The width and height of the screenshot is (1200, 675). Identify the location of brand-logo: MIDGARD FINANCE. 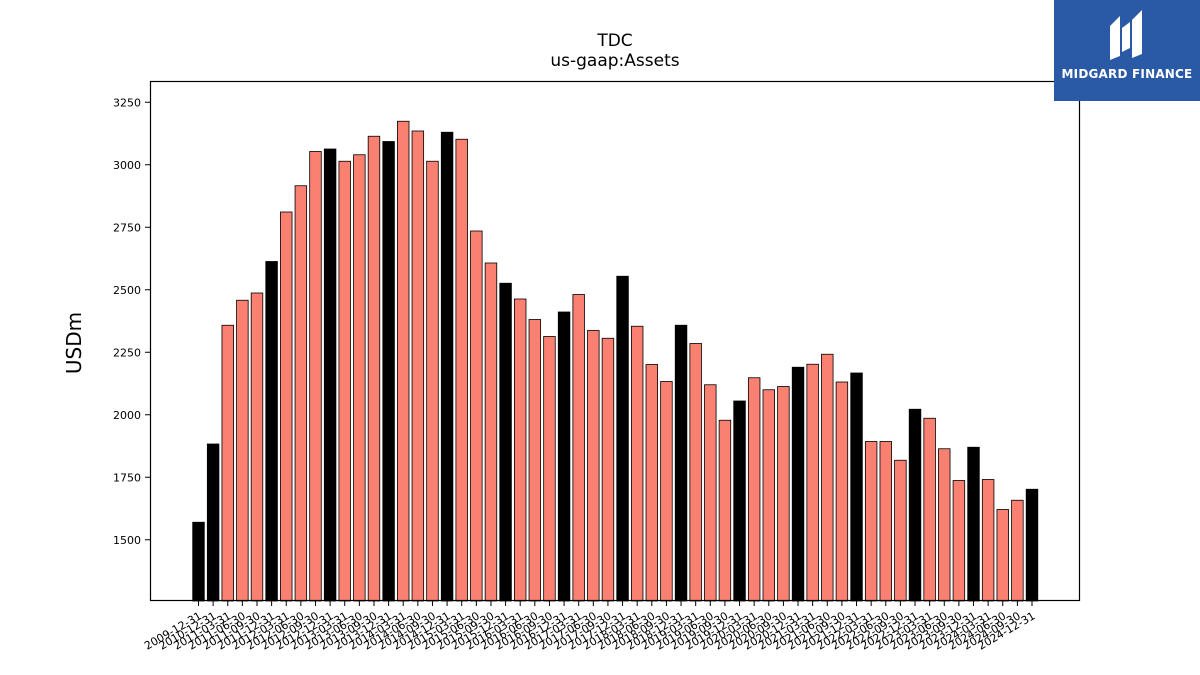
(1127, 50).